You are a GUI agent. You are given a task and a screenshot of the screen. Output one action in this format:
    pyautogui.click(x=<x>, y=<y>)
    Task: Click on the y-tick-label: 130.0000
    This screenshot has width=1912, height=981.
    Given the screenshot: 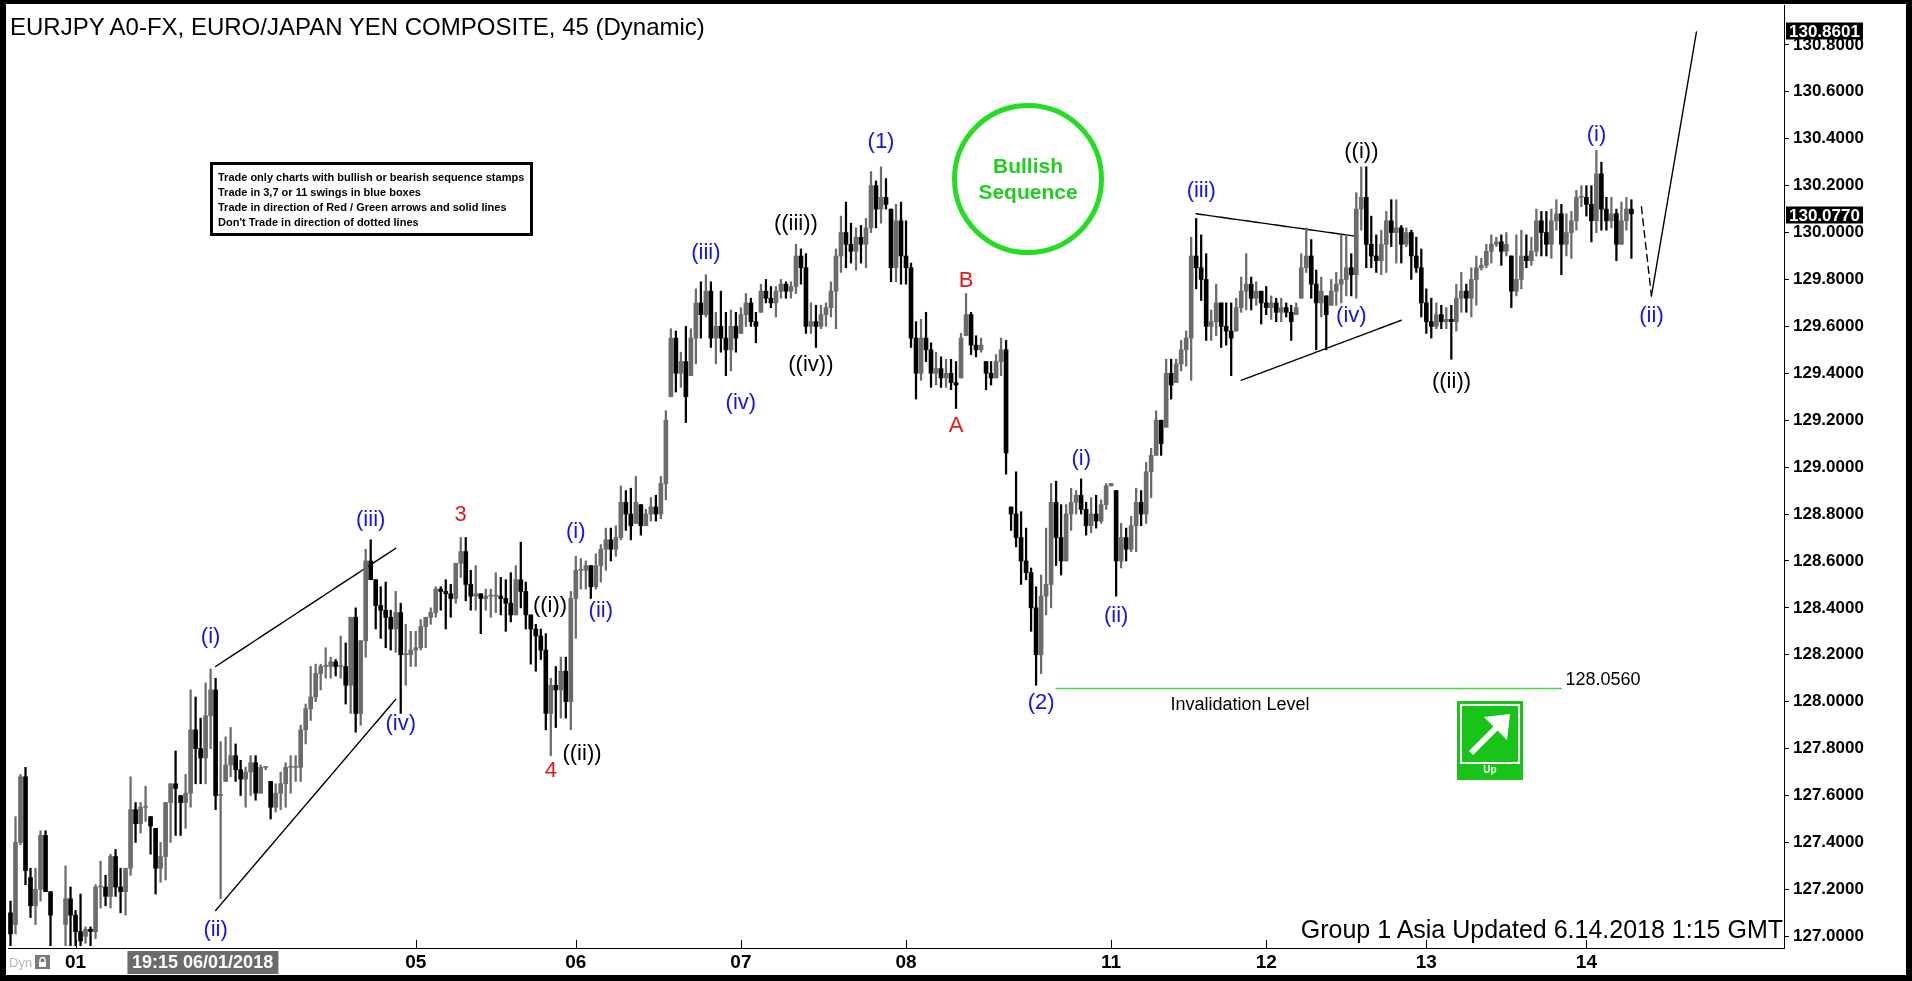 What is the action you would take?
    pyautogui.click(x=1828, y=232)
    